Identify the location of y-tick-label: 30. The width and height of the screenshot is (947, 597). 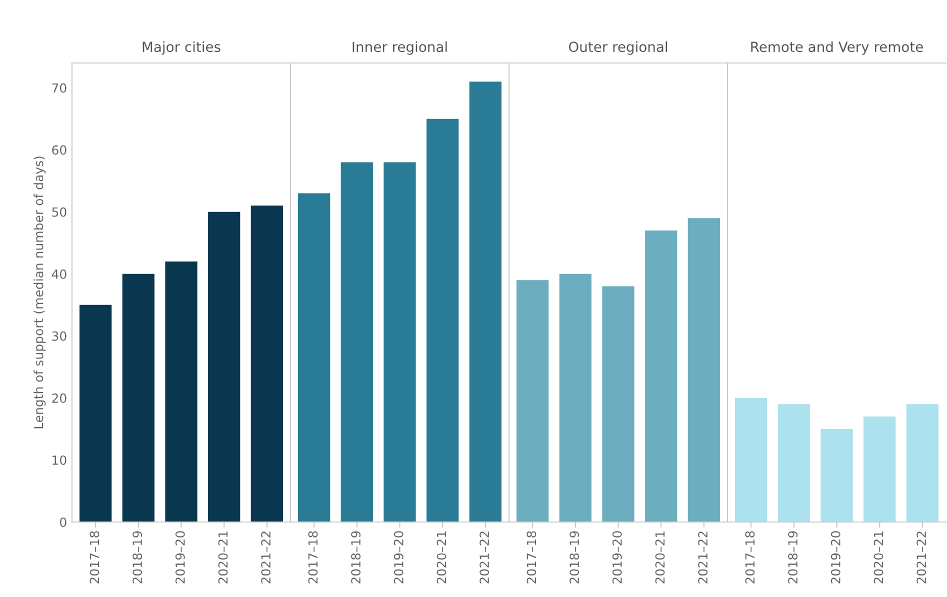
(59, 336).